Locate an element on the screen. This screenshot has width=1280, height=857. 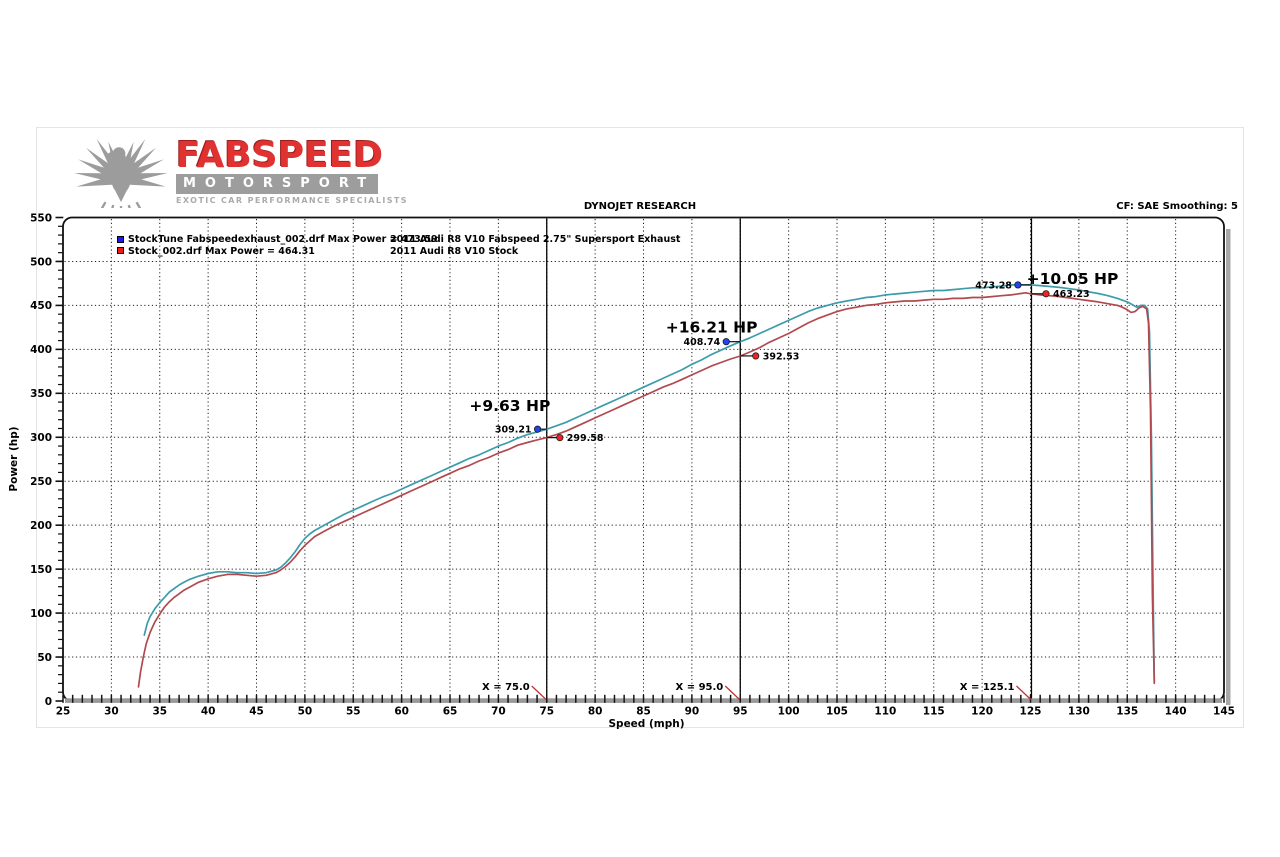
svg-text: 300 is located at coordinates (41, 438).